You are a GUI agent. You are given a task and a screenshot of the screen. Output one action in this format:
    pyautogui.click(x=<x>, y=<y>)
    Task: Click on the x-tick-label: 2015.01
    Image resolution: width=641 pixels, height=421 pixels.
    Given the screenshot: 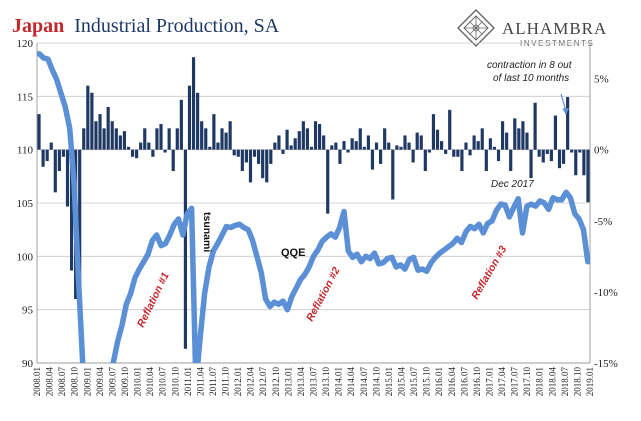 What is the action you would take?
    pyautogui.click(x=389, y=381)
    